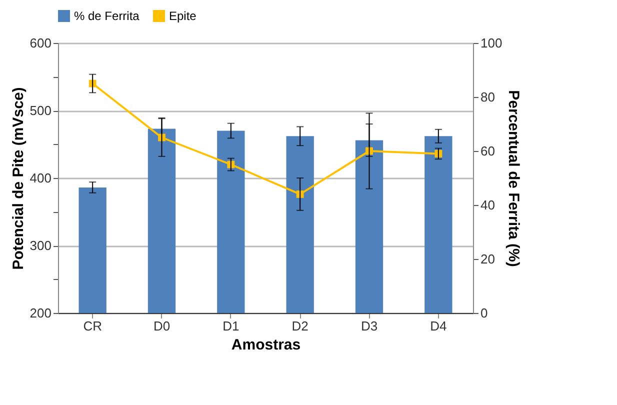 The width and height of the screenshot is (617, 405). Describe the element at coordinates (41, 43) in the screenshot. I see `y-tick-label: 600` at that location.